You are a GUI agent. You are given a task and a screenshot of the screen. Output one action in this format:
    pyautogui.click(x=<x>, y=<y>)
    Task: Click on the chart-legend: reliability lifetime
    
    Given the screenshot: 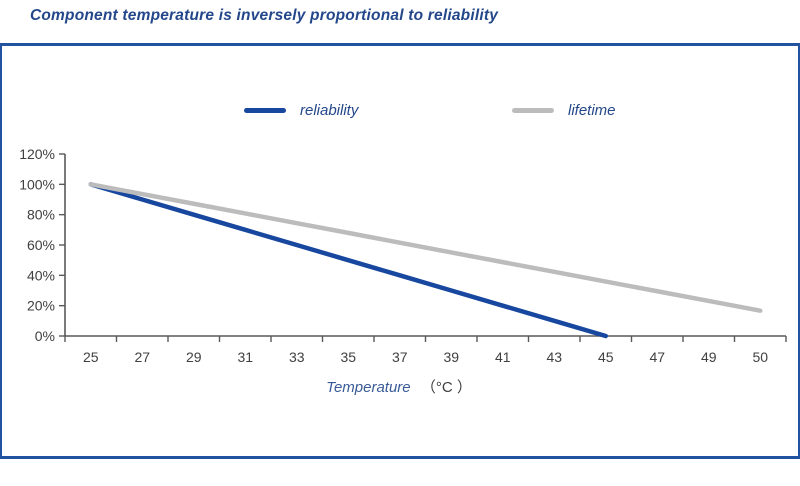 What is the action you would take?
    pyautogui.click(x=400, y=110)
    